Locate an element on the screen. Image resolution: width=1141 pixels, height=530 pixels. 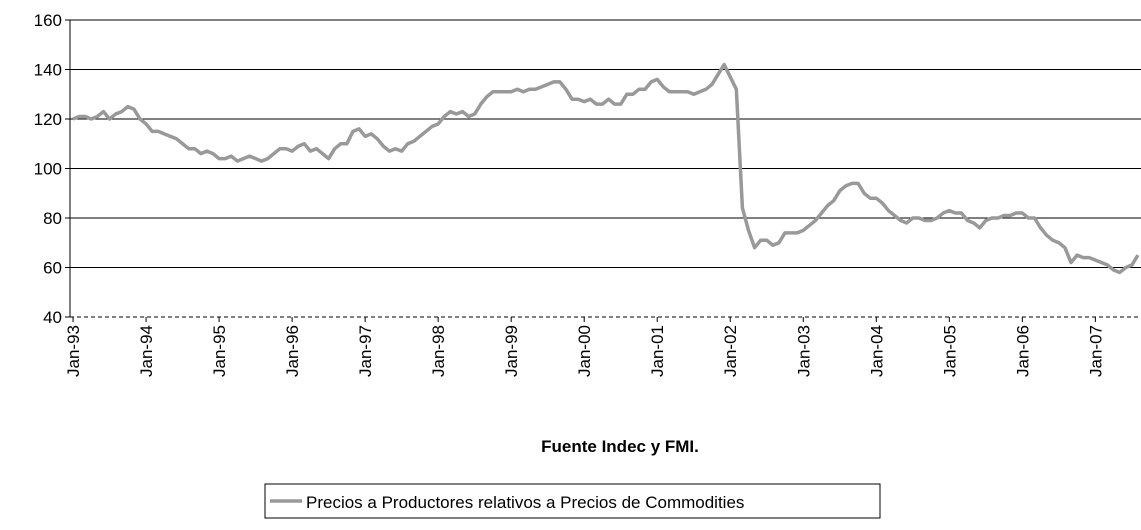
y-tick-label: 40 is located at coordinates (52, 317).